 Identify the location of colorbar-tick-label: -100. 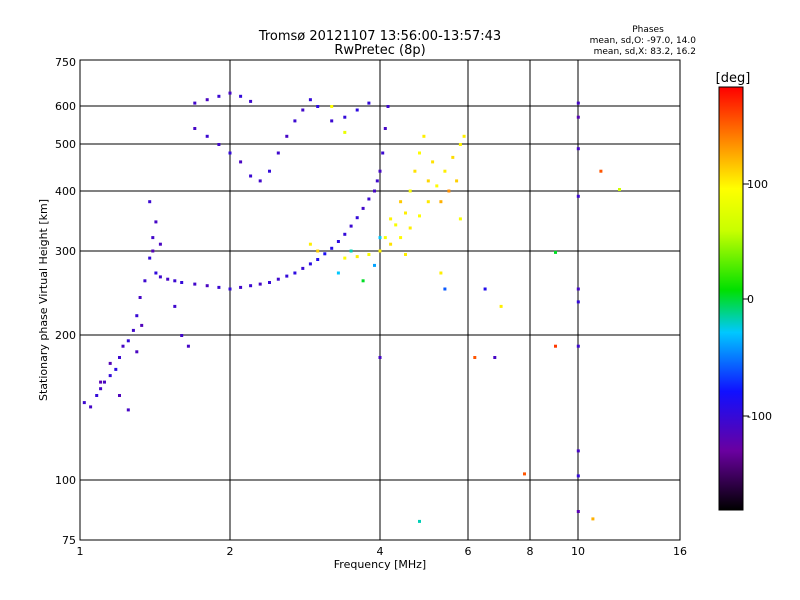
(759, 416).